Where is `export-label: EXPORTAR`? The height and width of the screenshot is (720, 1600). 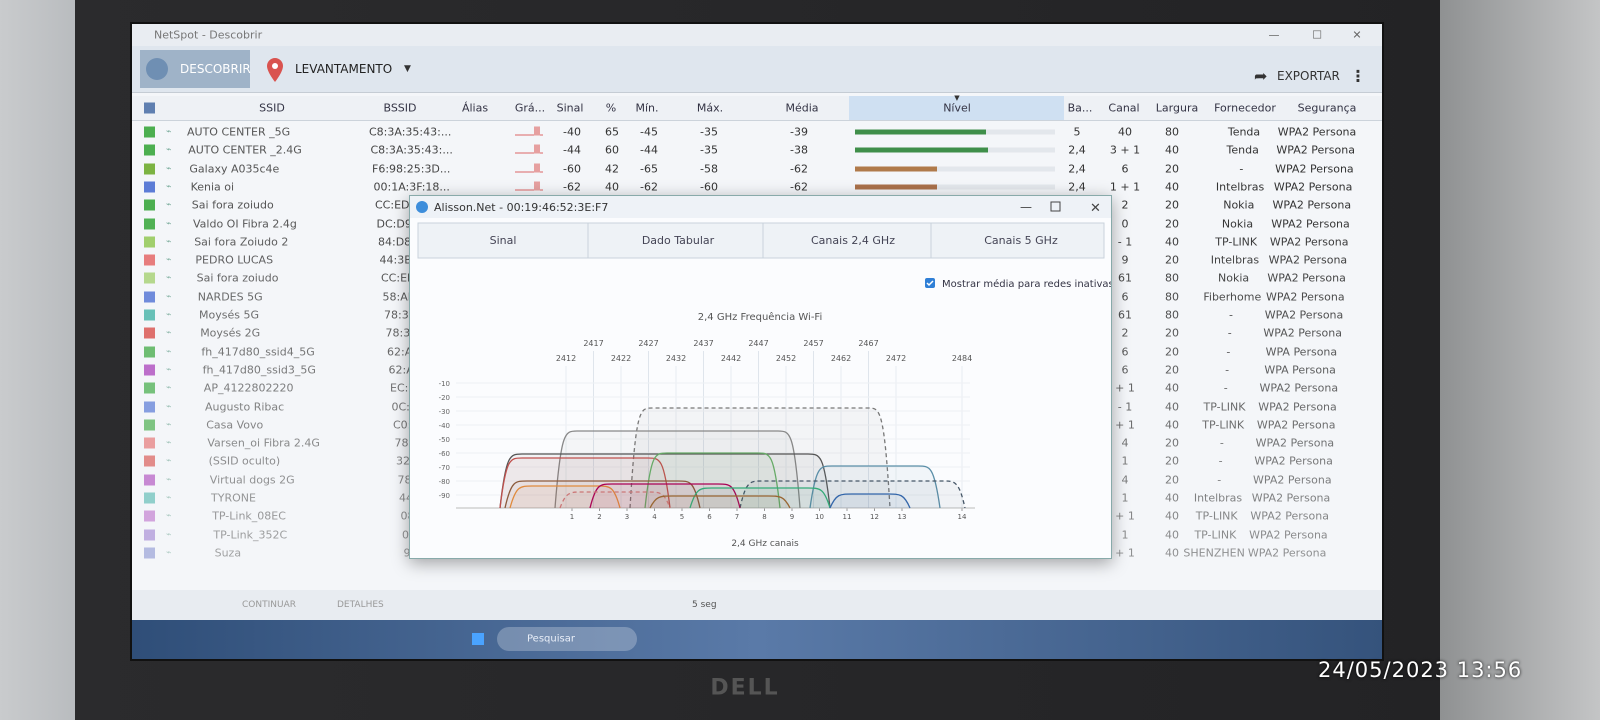
export-label: EXPORTAR is located at coordinates (1308, 76).